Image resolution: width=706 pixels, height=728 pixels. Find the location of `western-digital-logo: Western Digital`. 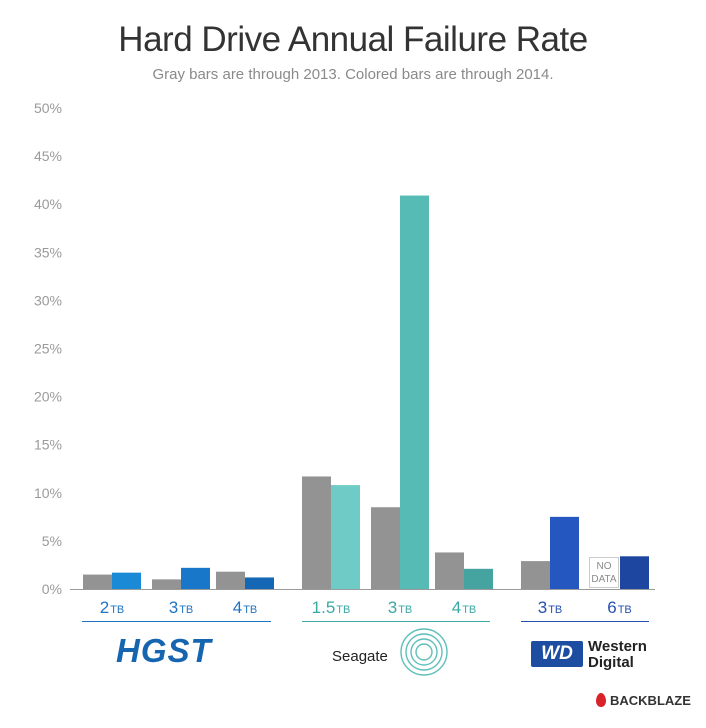

western-digital-logo: Western Digital is located at coordinates (617, 655).